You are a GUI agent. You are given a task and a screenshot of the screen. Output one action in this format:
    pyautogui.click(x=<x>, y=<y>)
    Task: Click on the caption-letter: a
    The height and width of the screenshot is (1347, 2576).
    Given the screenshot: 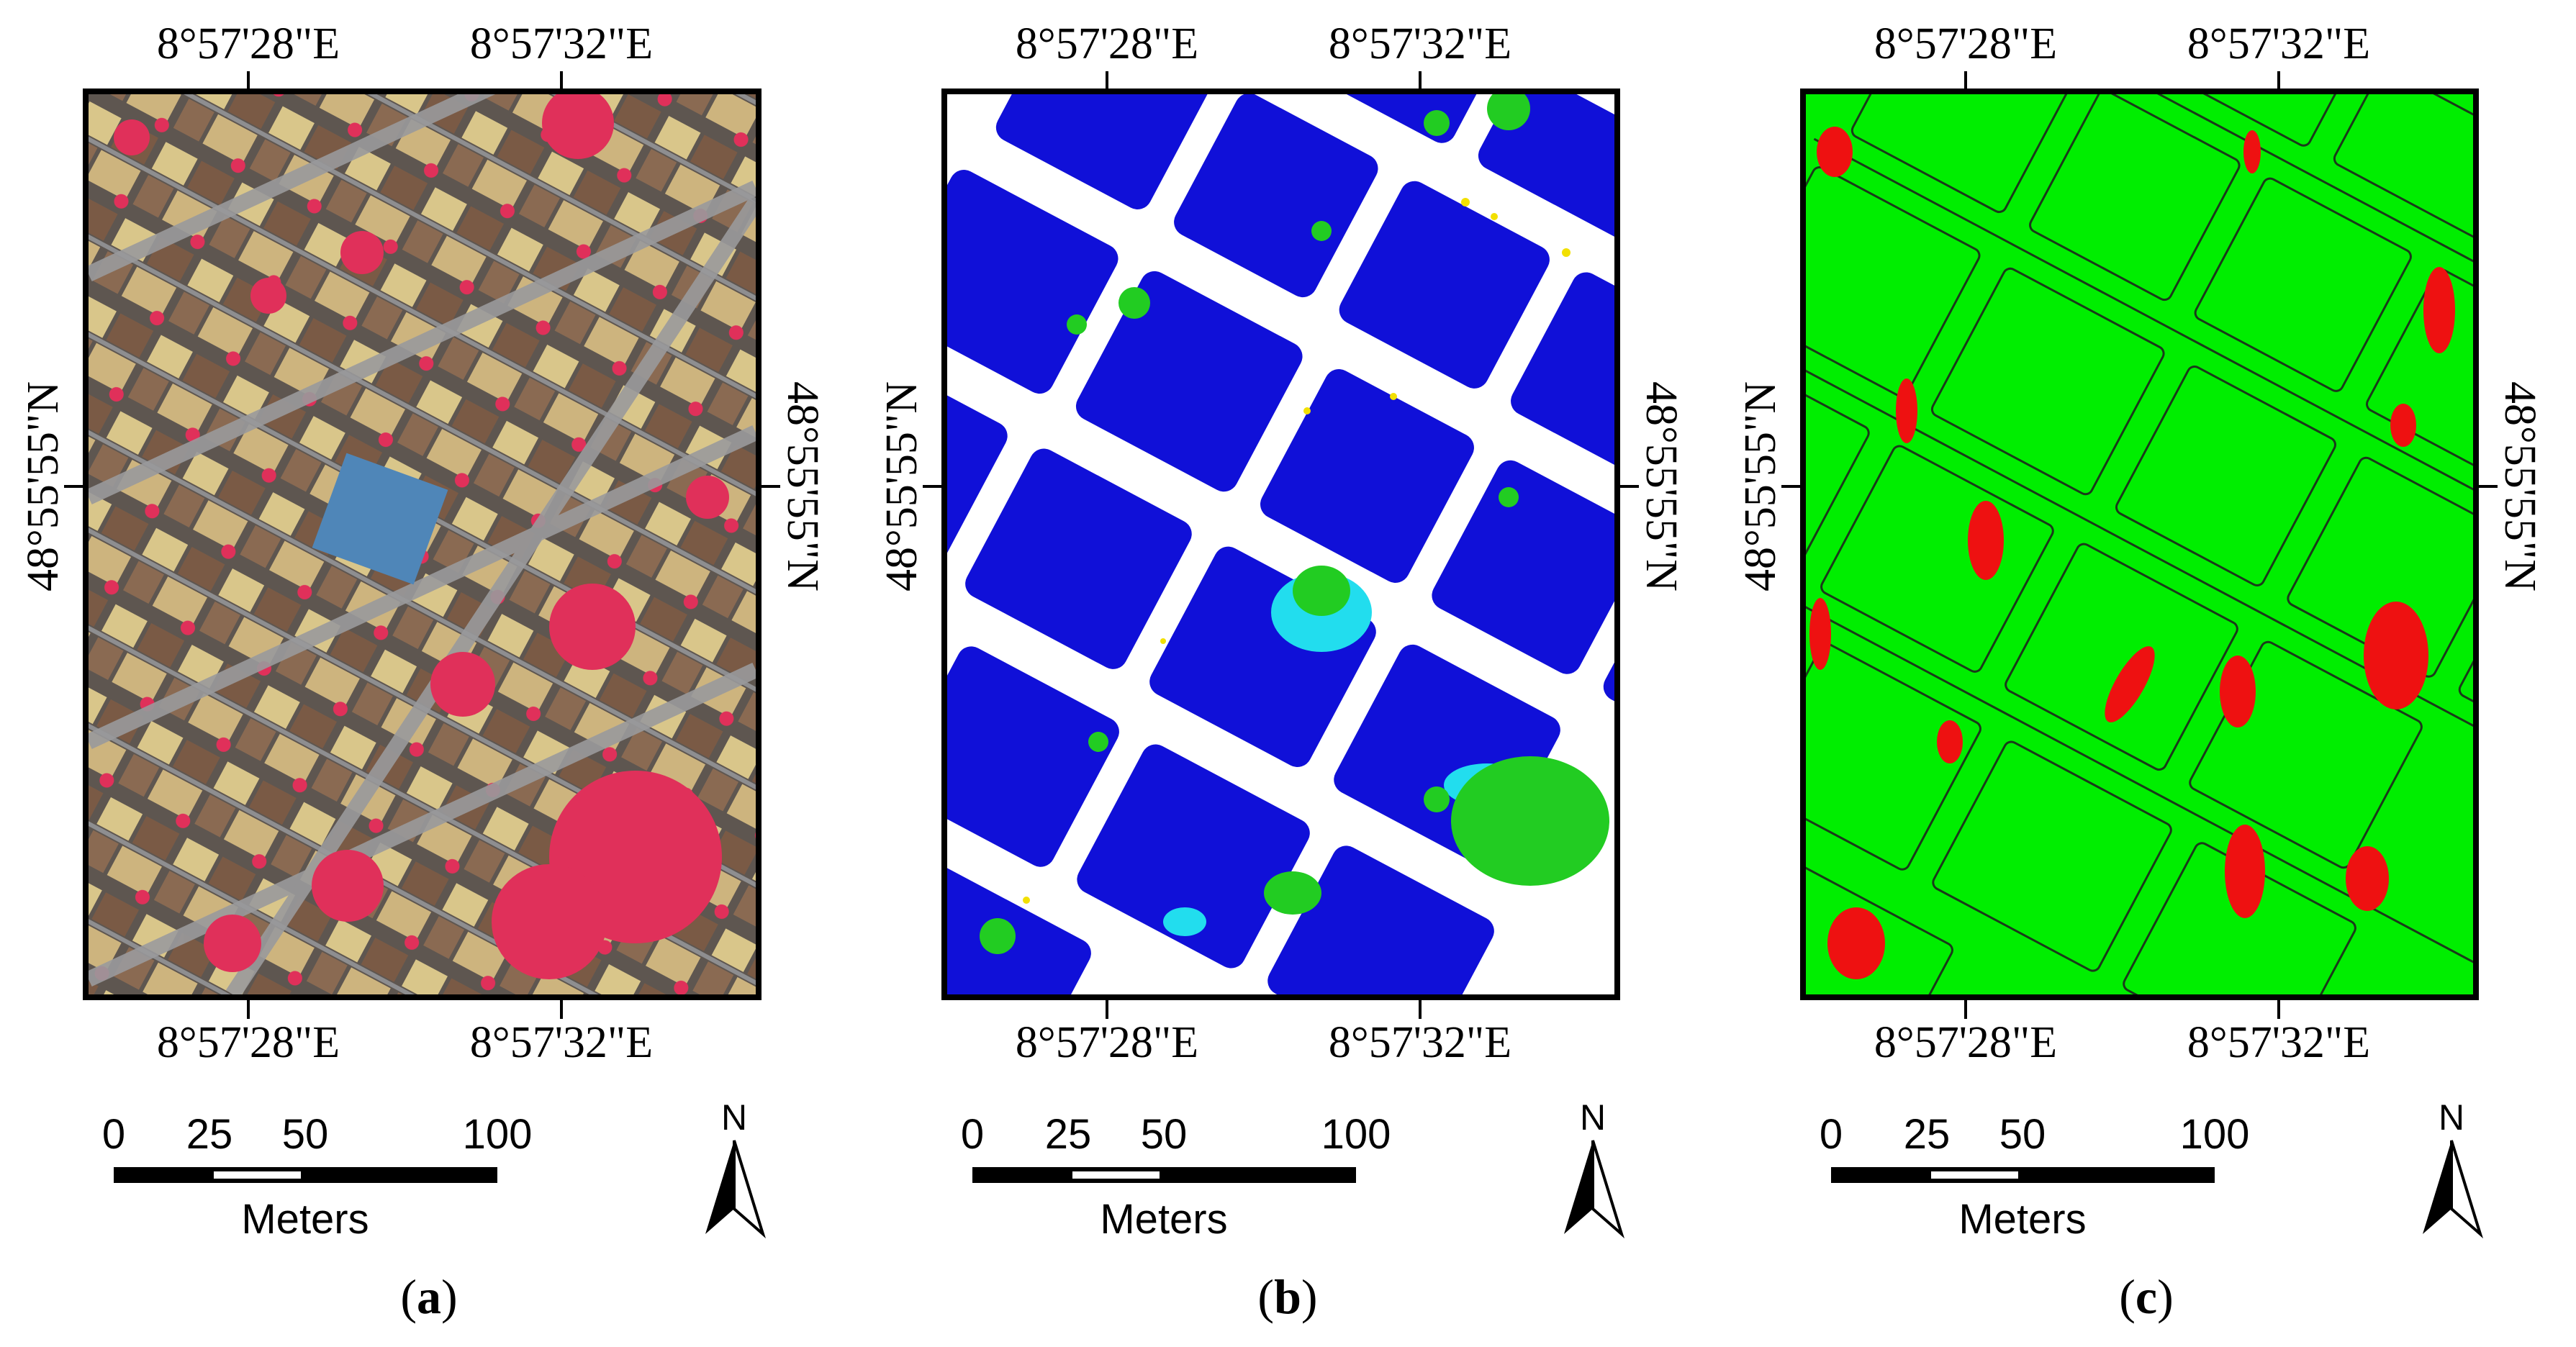 What is the action you would take?
    pyautogui.click(x=429, y=1296)
    